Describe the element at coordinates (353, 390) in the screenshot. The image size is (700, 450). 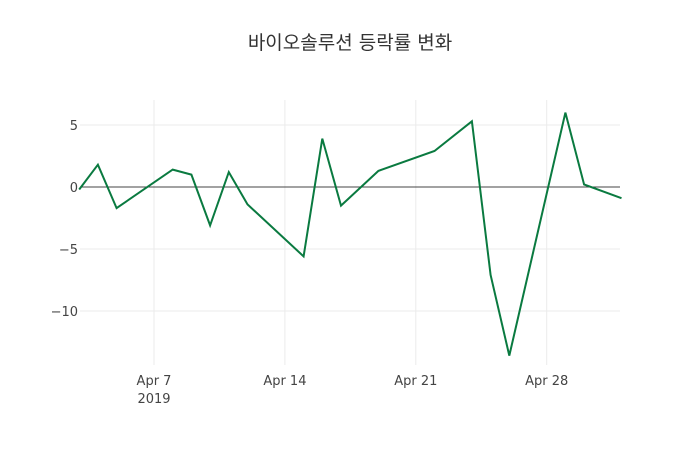
I see `x-axis-ticks: Apr 7 2019 Apr 14 Apr 21 Apr 28` at that location.